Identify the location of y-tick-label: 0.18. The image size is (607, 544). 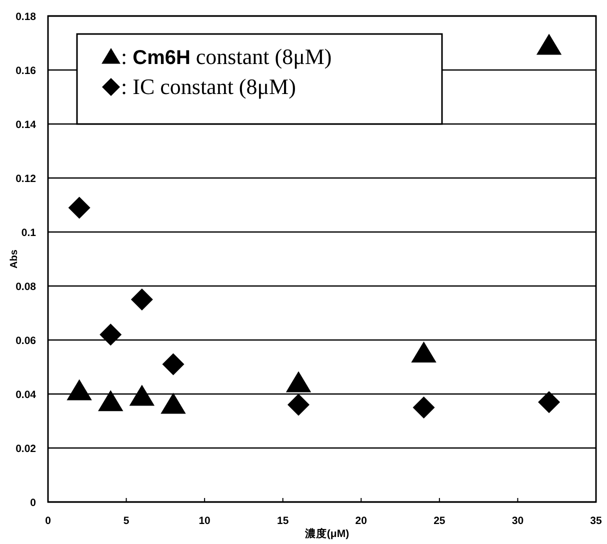
(26, 17).